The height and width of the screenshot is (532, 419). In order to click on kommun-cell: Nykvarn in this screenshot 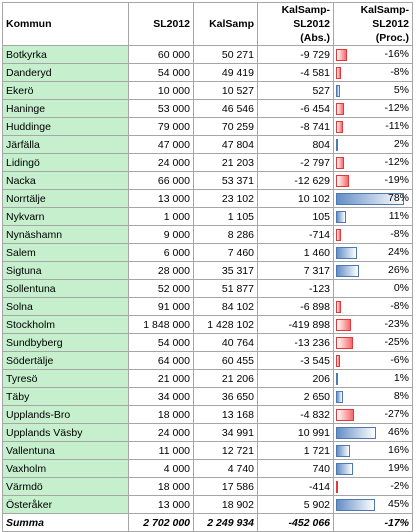, I will do `click(65, 216)`.